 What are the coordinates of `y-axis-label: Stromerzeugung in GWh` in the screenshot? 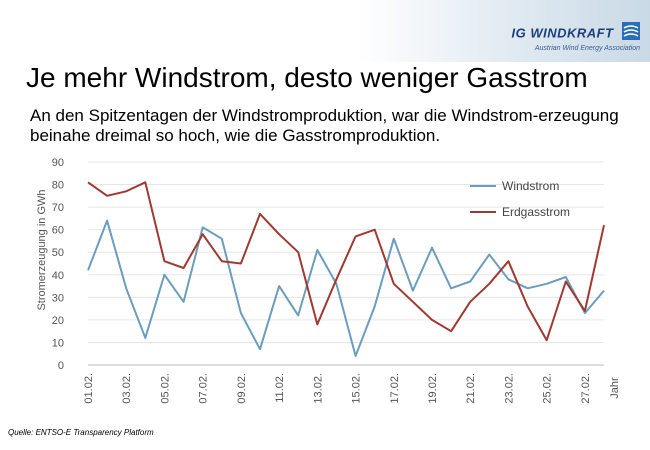 It's located at (42, 249).